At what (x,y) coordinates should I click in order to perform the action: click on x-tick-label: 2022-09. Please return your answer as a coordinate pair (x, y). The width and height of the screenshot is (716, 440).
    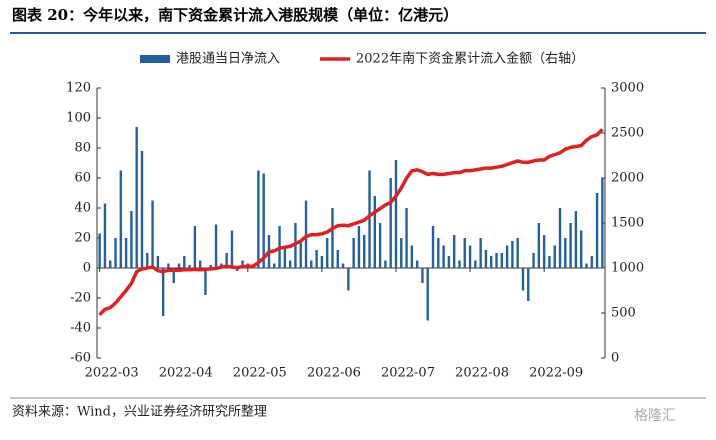
    Looking at the image, I should click on (556, 373).